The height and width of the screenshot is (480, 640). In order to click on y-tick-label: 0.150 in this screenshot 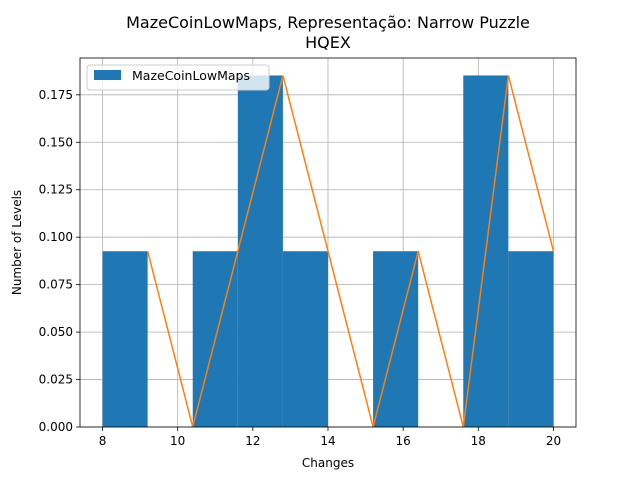, I will do `click(56, 142)`.